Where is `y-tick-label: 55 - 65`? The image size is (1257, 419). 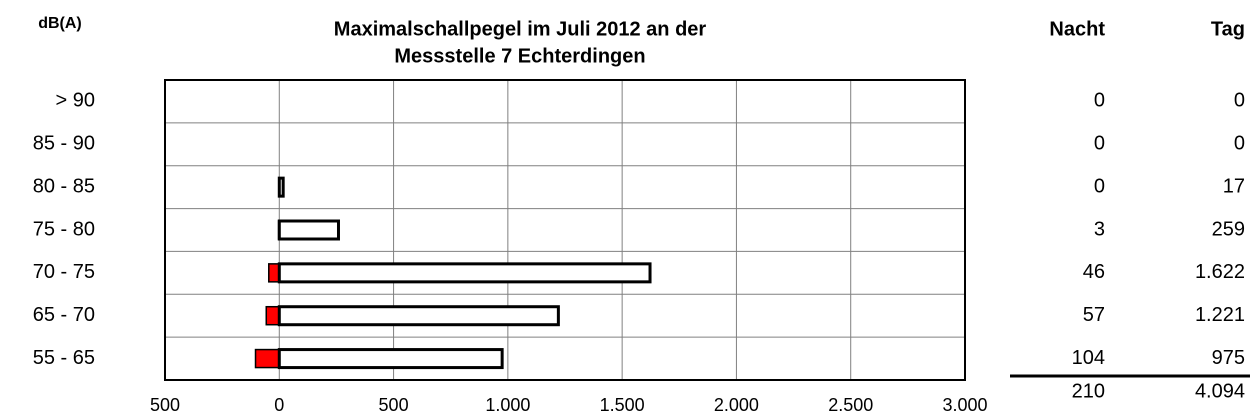 y-tick-label: 55 - 65 is located at coordinates (64, 358).